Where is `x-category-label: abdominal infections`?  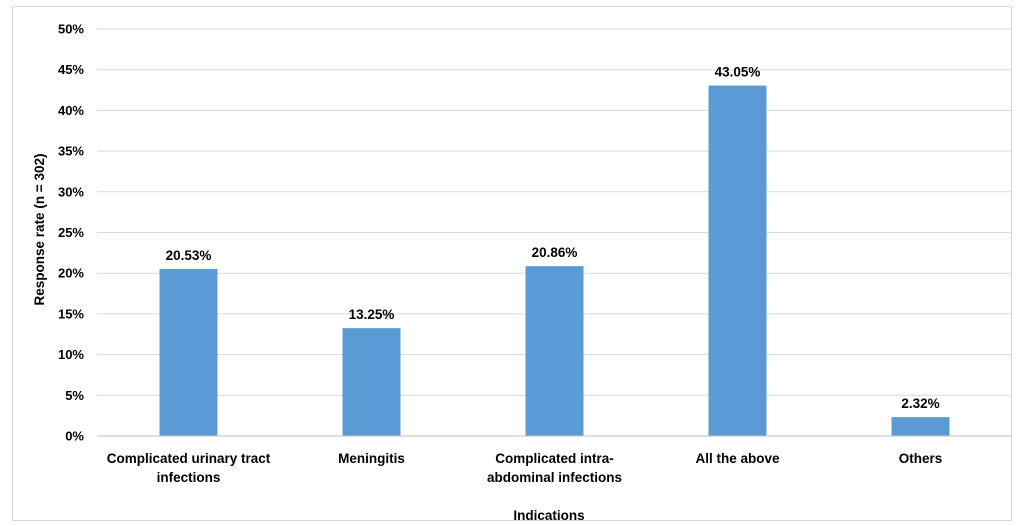 x-category-label: abdominal infections is located at coordinates (554, 477).